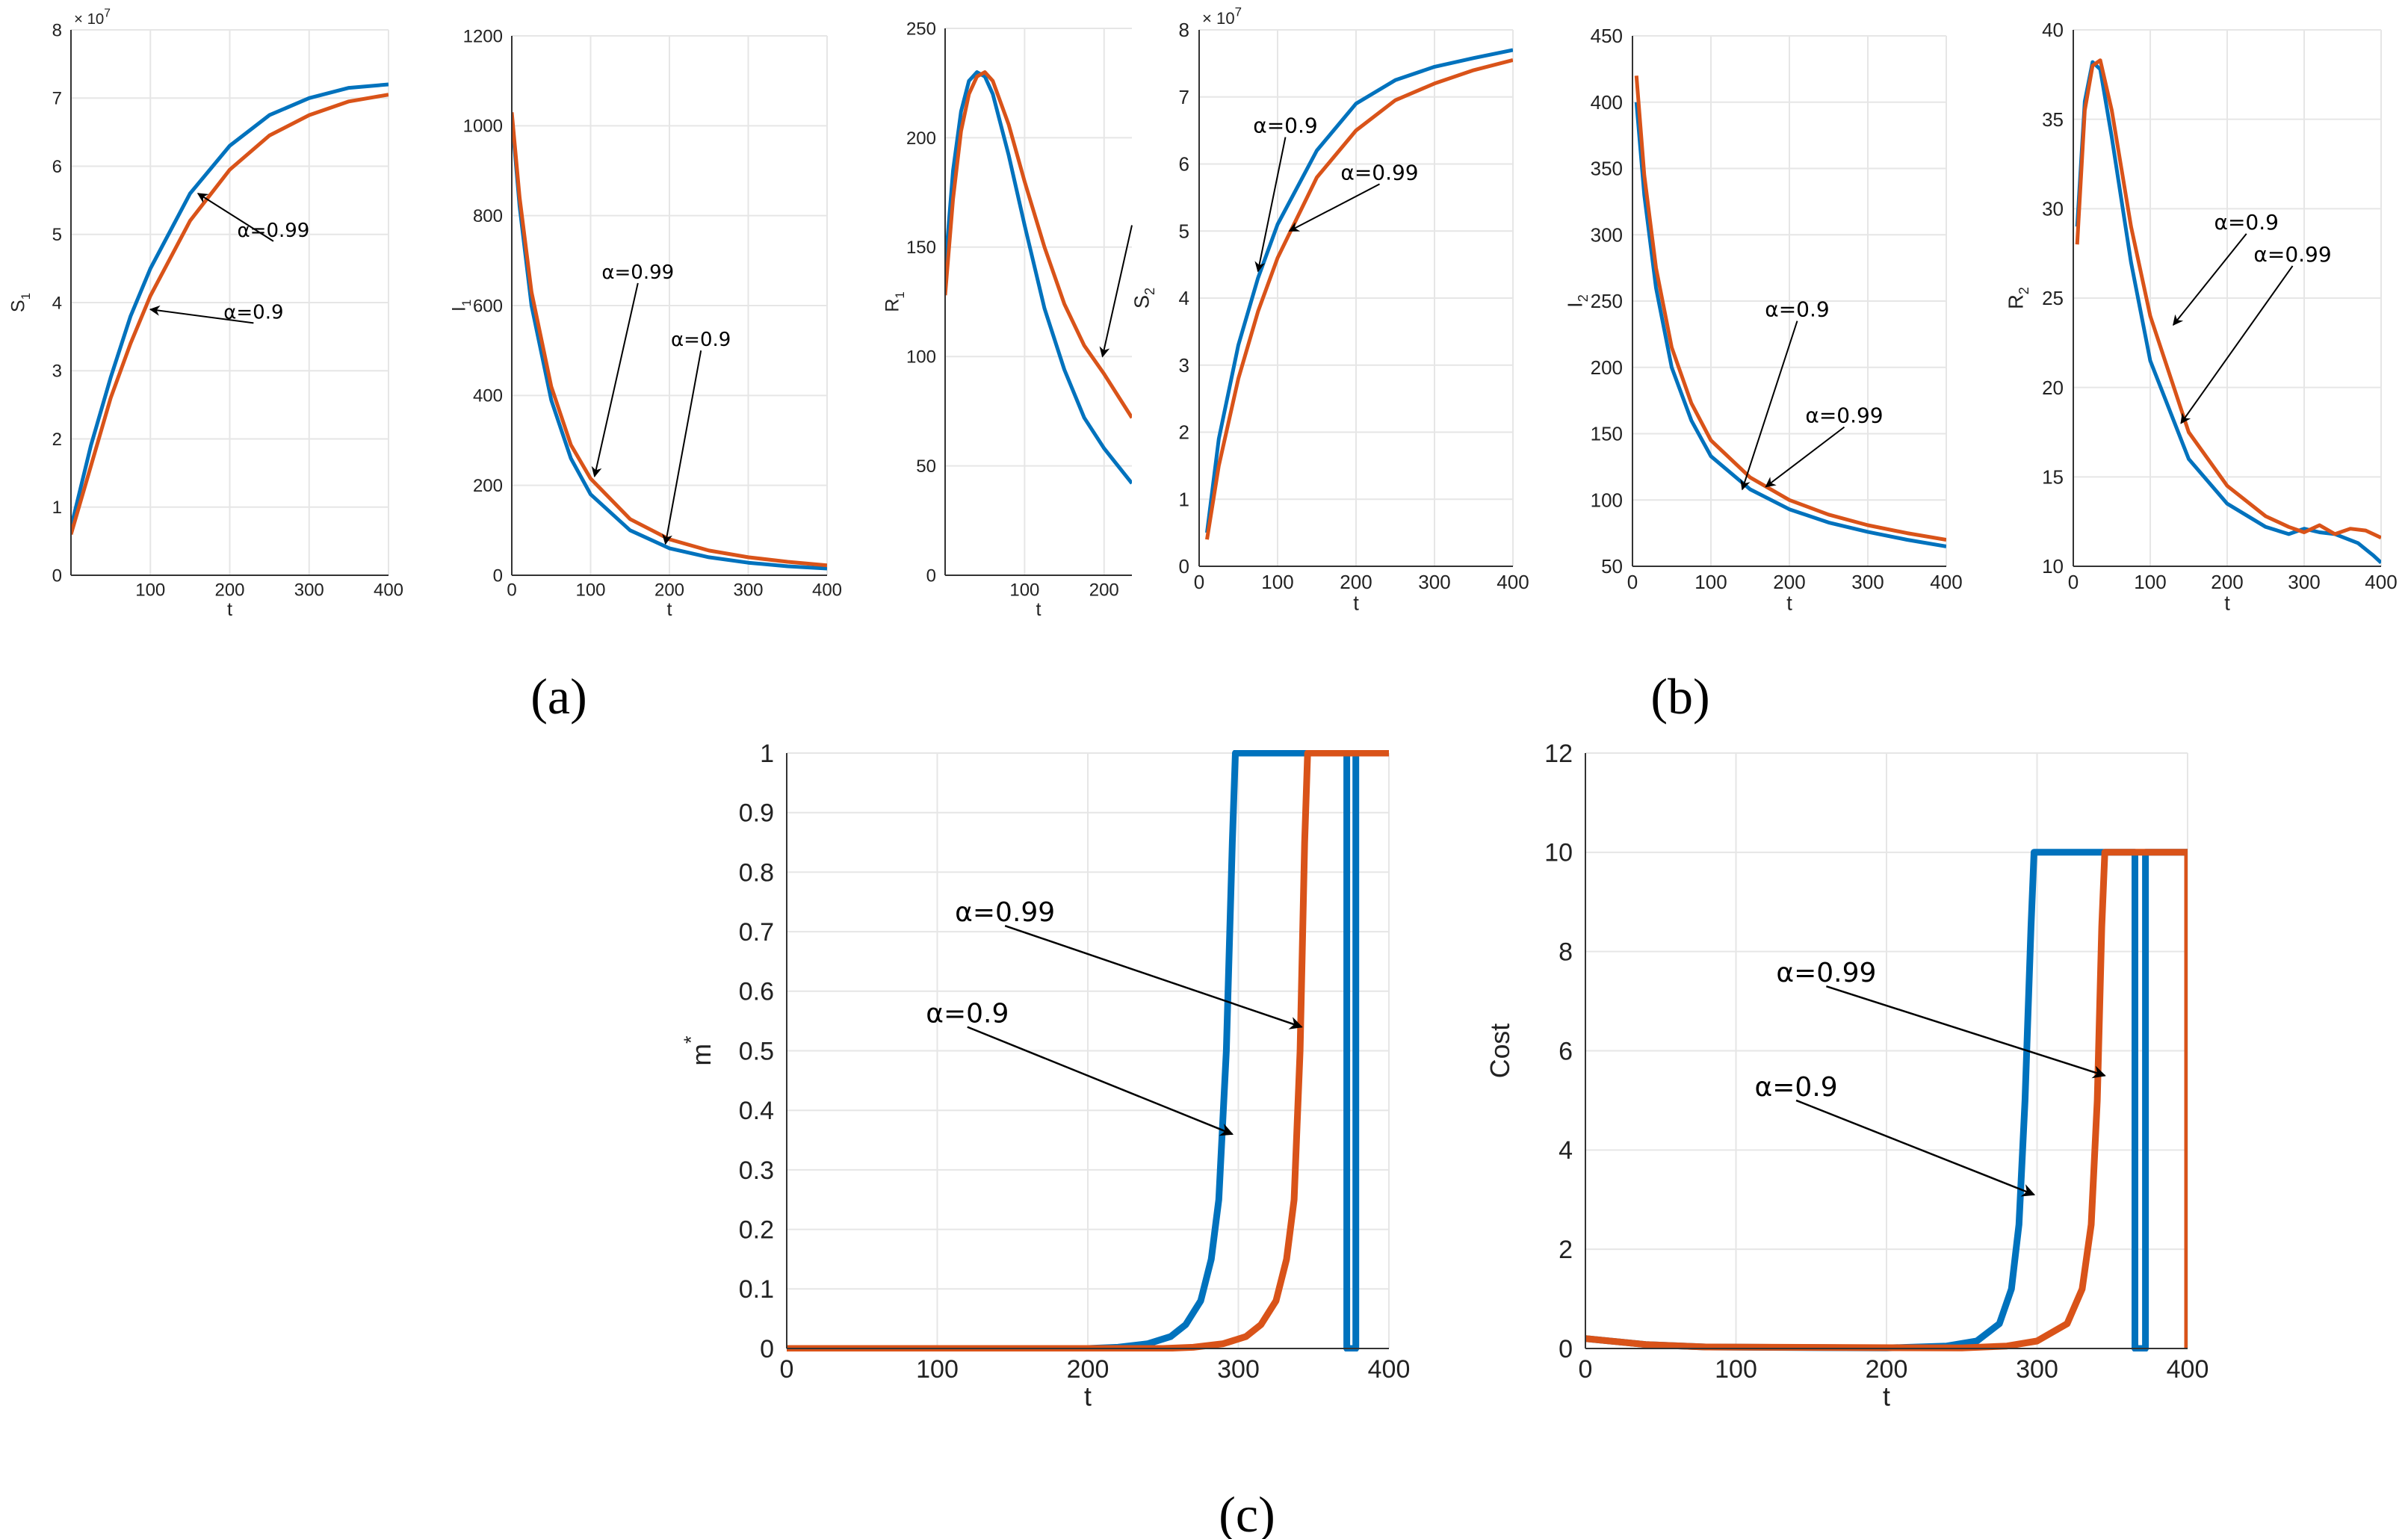  Describe the element at coordinates (1607, 169) in the screenshot. I see `y-tick-label: 350` at that location.